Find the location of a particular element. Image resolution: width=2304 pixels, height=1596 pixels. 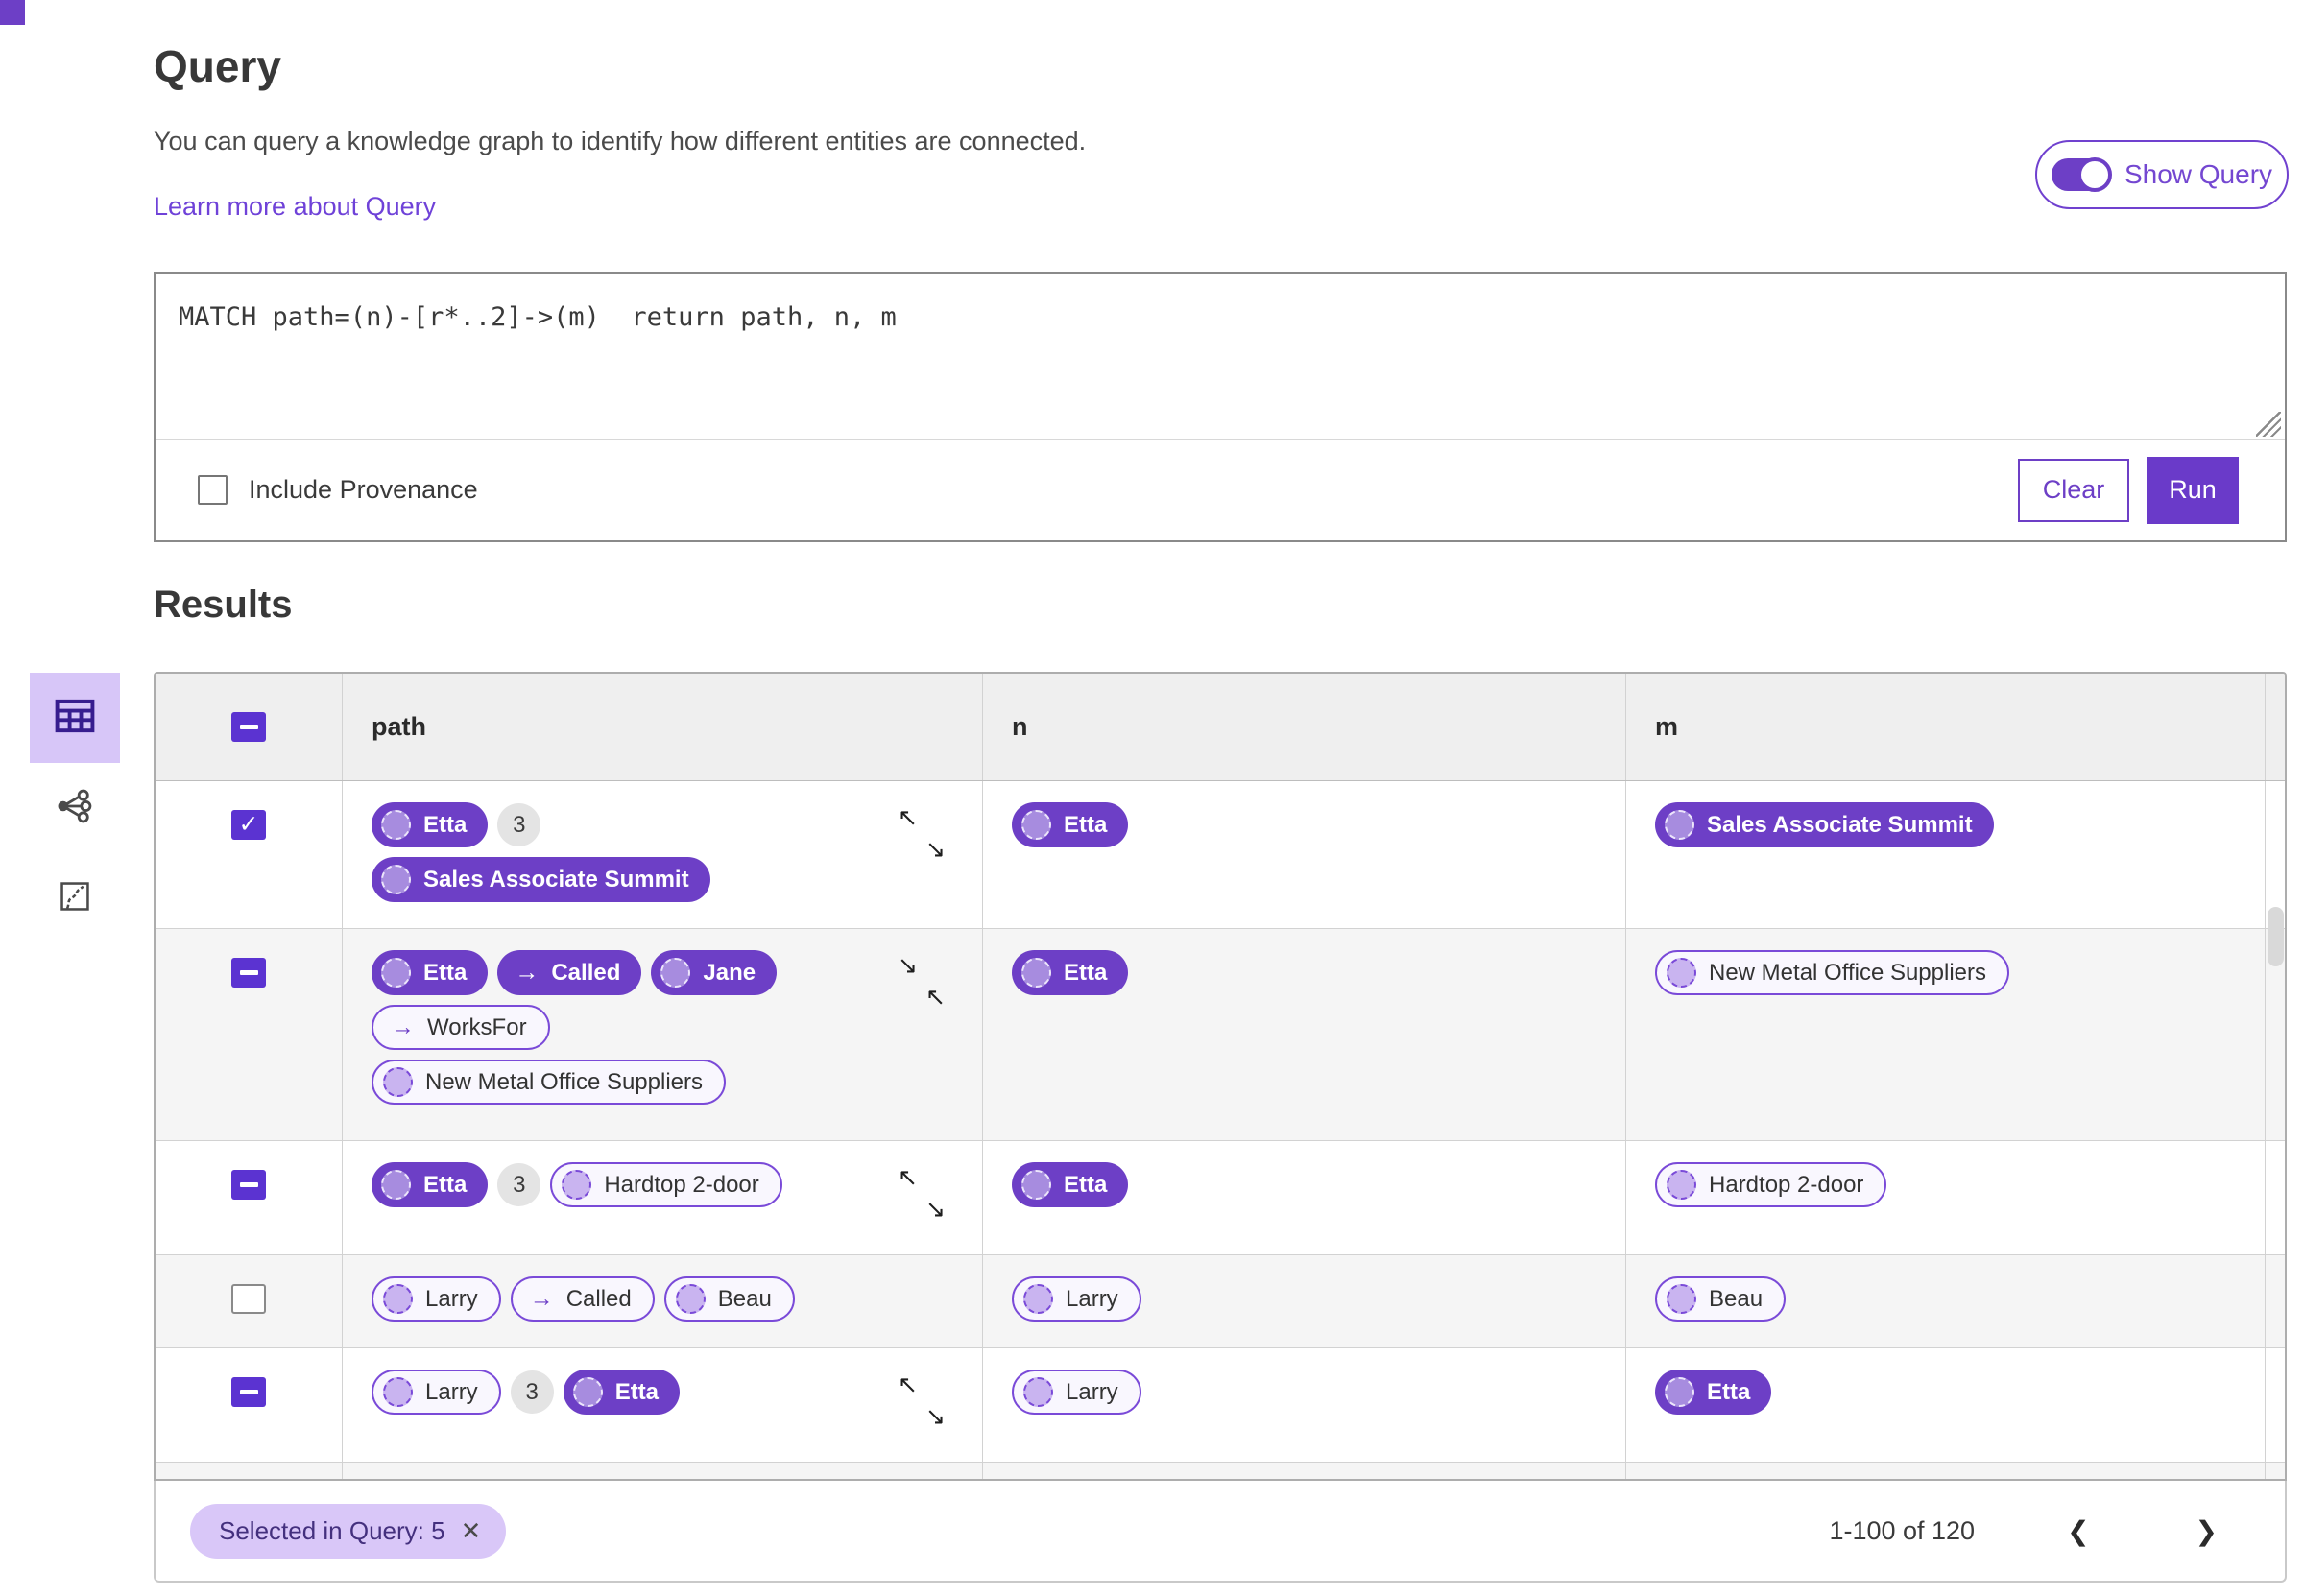

pill-line: Beau is located at coordinates (1946, 1299).